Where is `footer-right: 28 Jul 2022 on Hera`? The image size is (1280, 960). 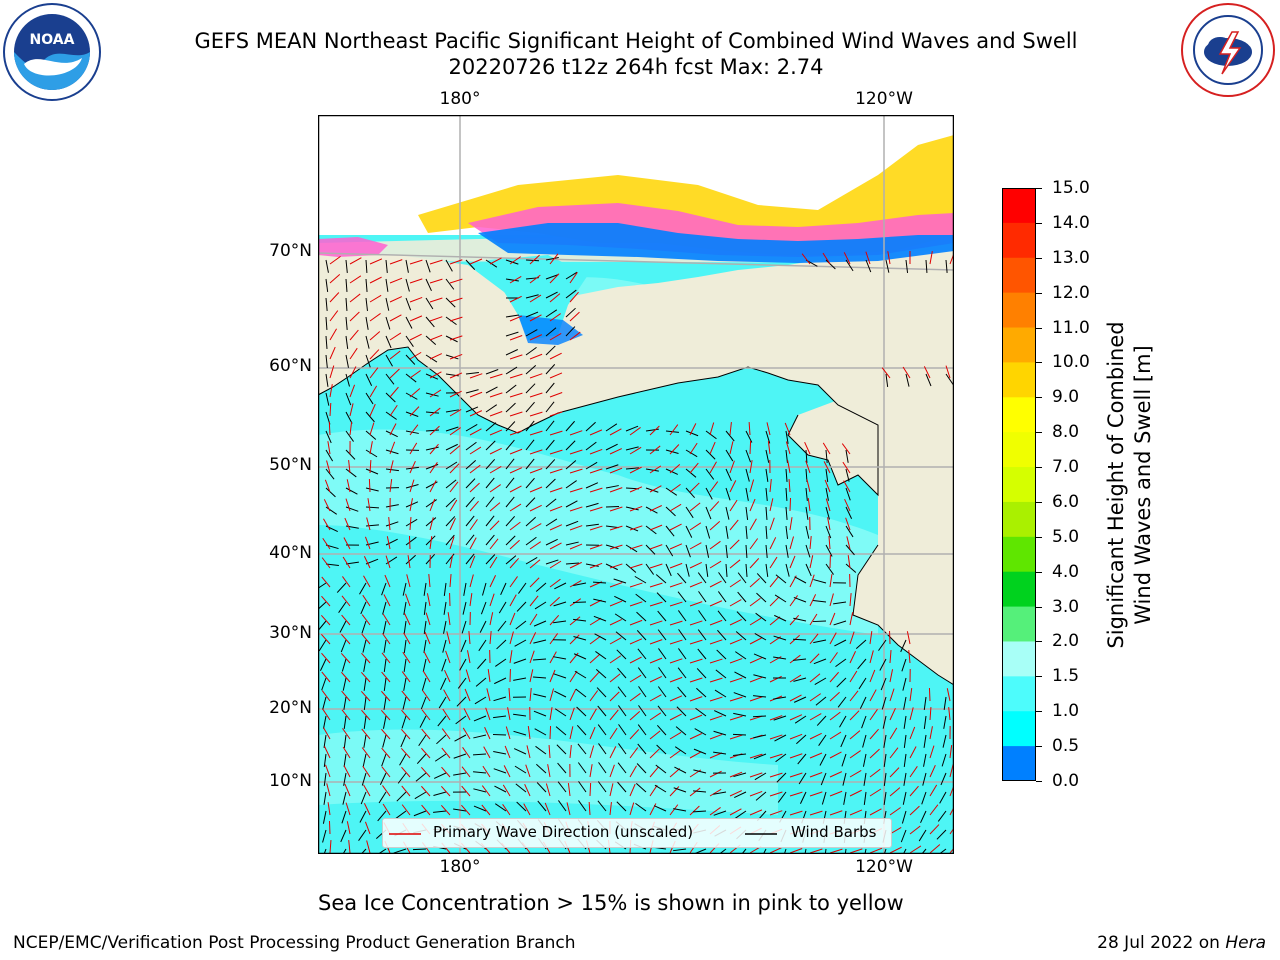
footer-right: 28 Jul 2022 on Hera is located at coordinates (1181, 943).